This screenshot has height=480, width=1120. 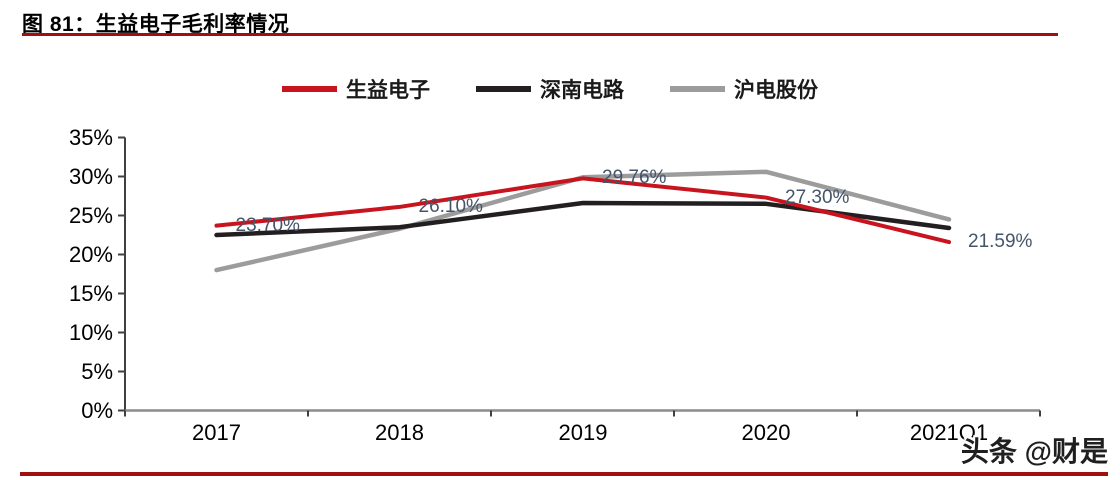 I want to click on legend-line-swatch-shennan, so click(x=503, y=89).